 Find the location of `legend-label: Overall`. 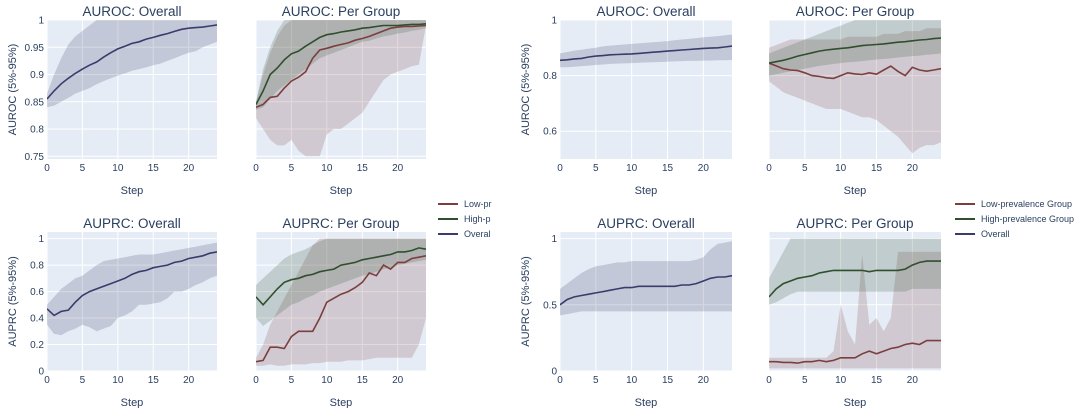

legend-label: Overall is located at coordinates (995, 234).